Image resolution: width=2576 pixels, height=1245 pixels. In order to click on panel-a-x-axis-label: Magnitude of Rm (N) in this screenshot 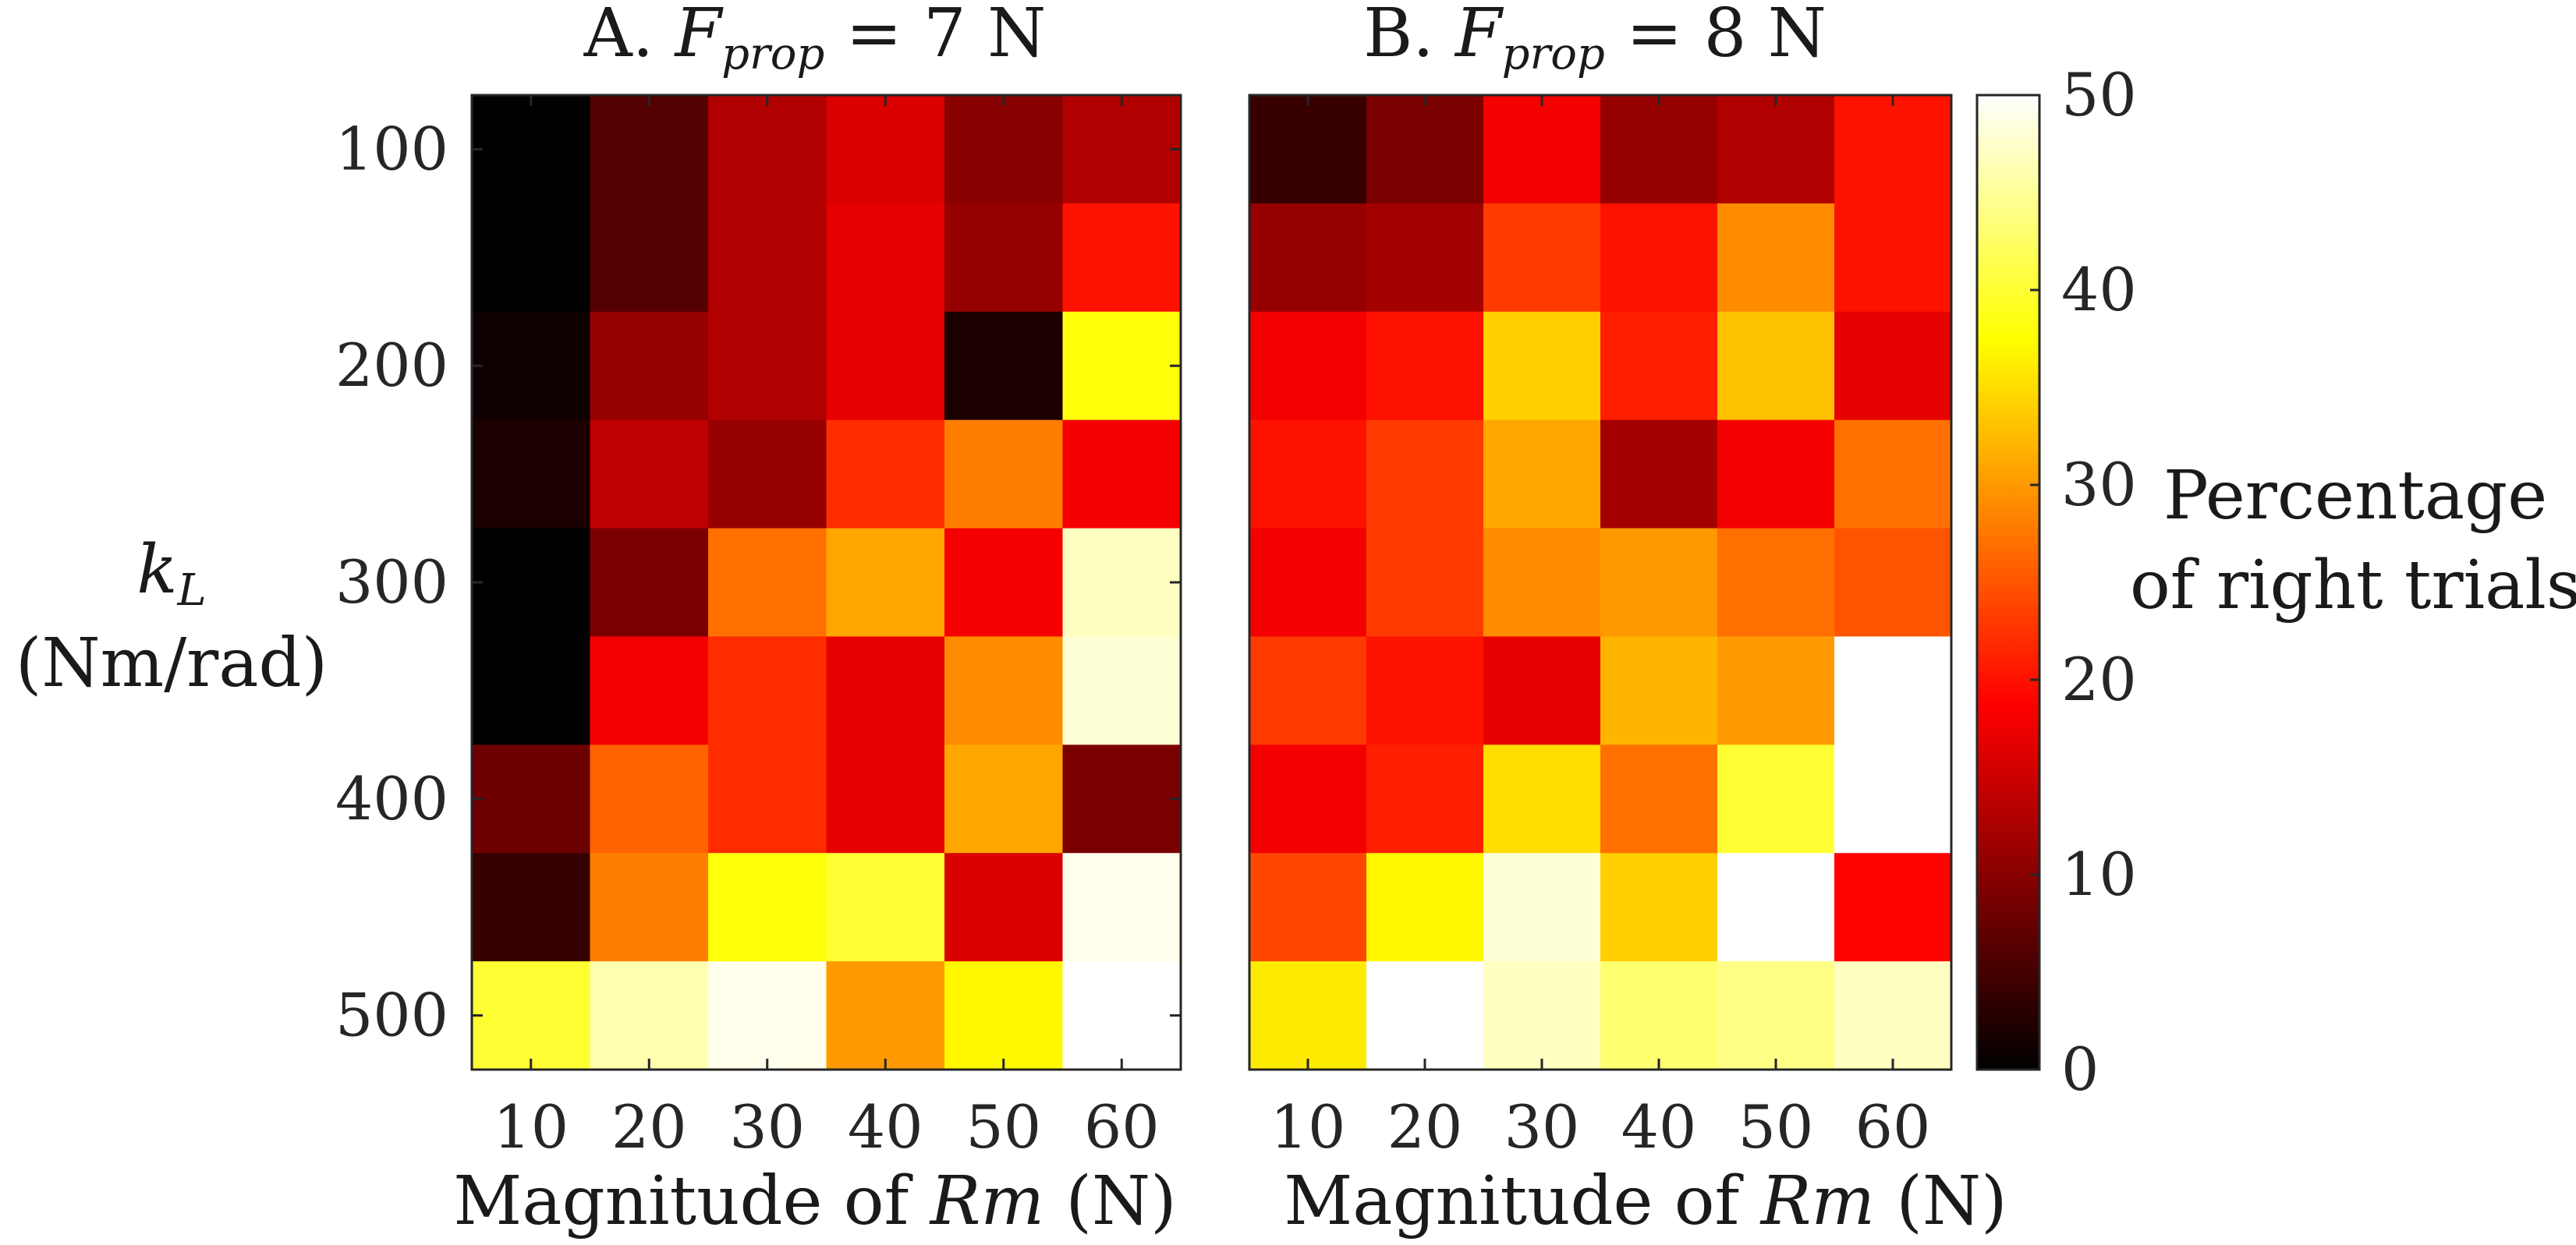, I will do `click(814, 1201)`.